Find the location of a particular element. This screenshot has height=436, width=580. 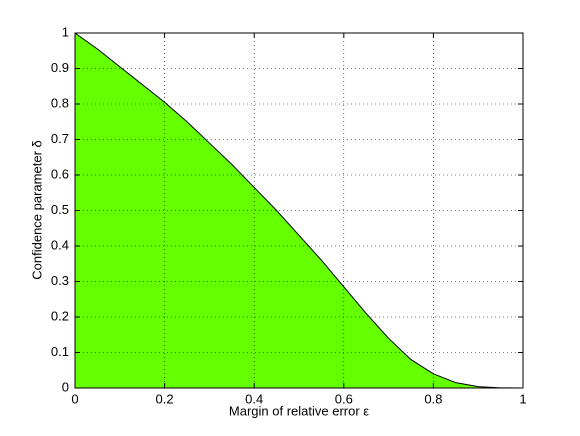

y-tick-label: 0.6 is located at coordinates (60, 173).